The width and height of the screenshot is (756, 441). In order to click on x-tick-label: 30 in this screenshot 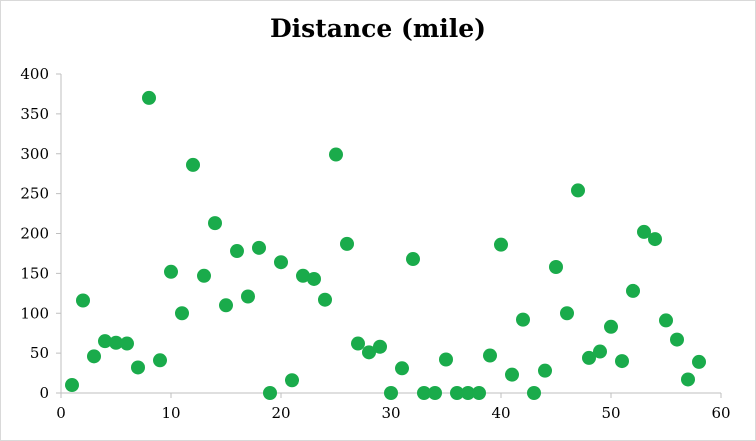, I will do `click(390, 413)`.